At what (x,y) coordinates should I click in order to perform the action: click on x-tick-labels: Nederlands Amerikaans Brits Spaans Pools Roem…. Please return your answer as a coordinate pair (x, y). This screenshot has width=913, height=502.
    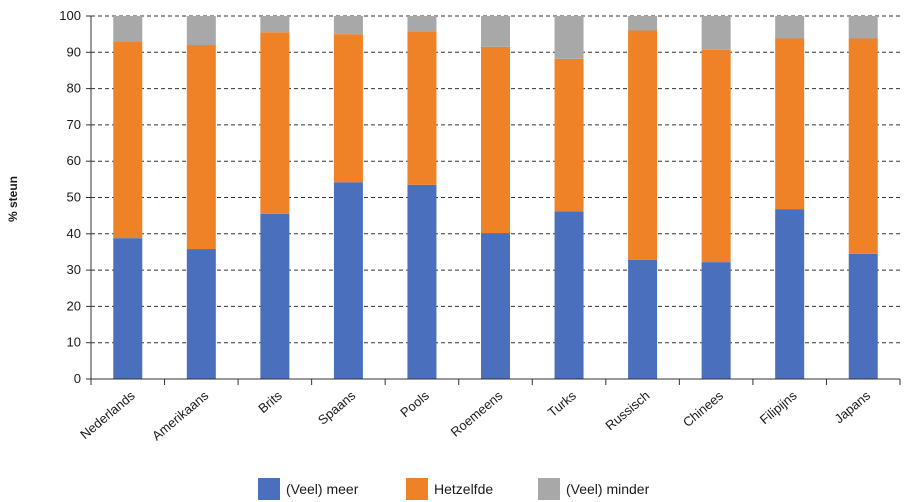
    Looking at the image, I should click on (475, 415).